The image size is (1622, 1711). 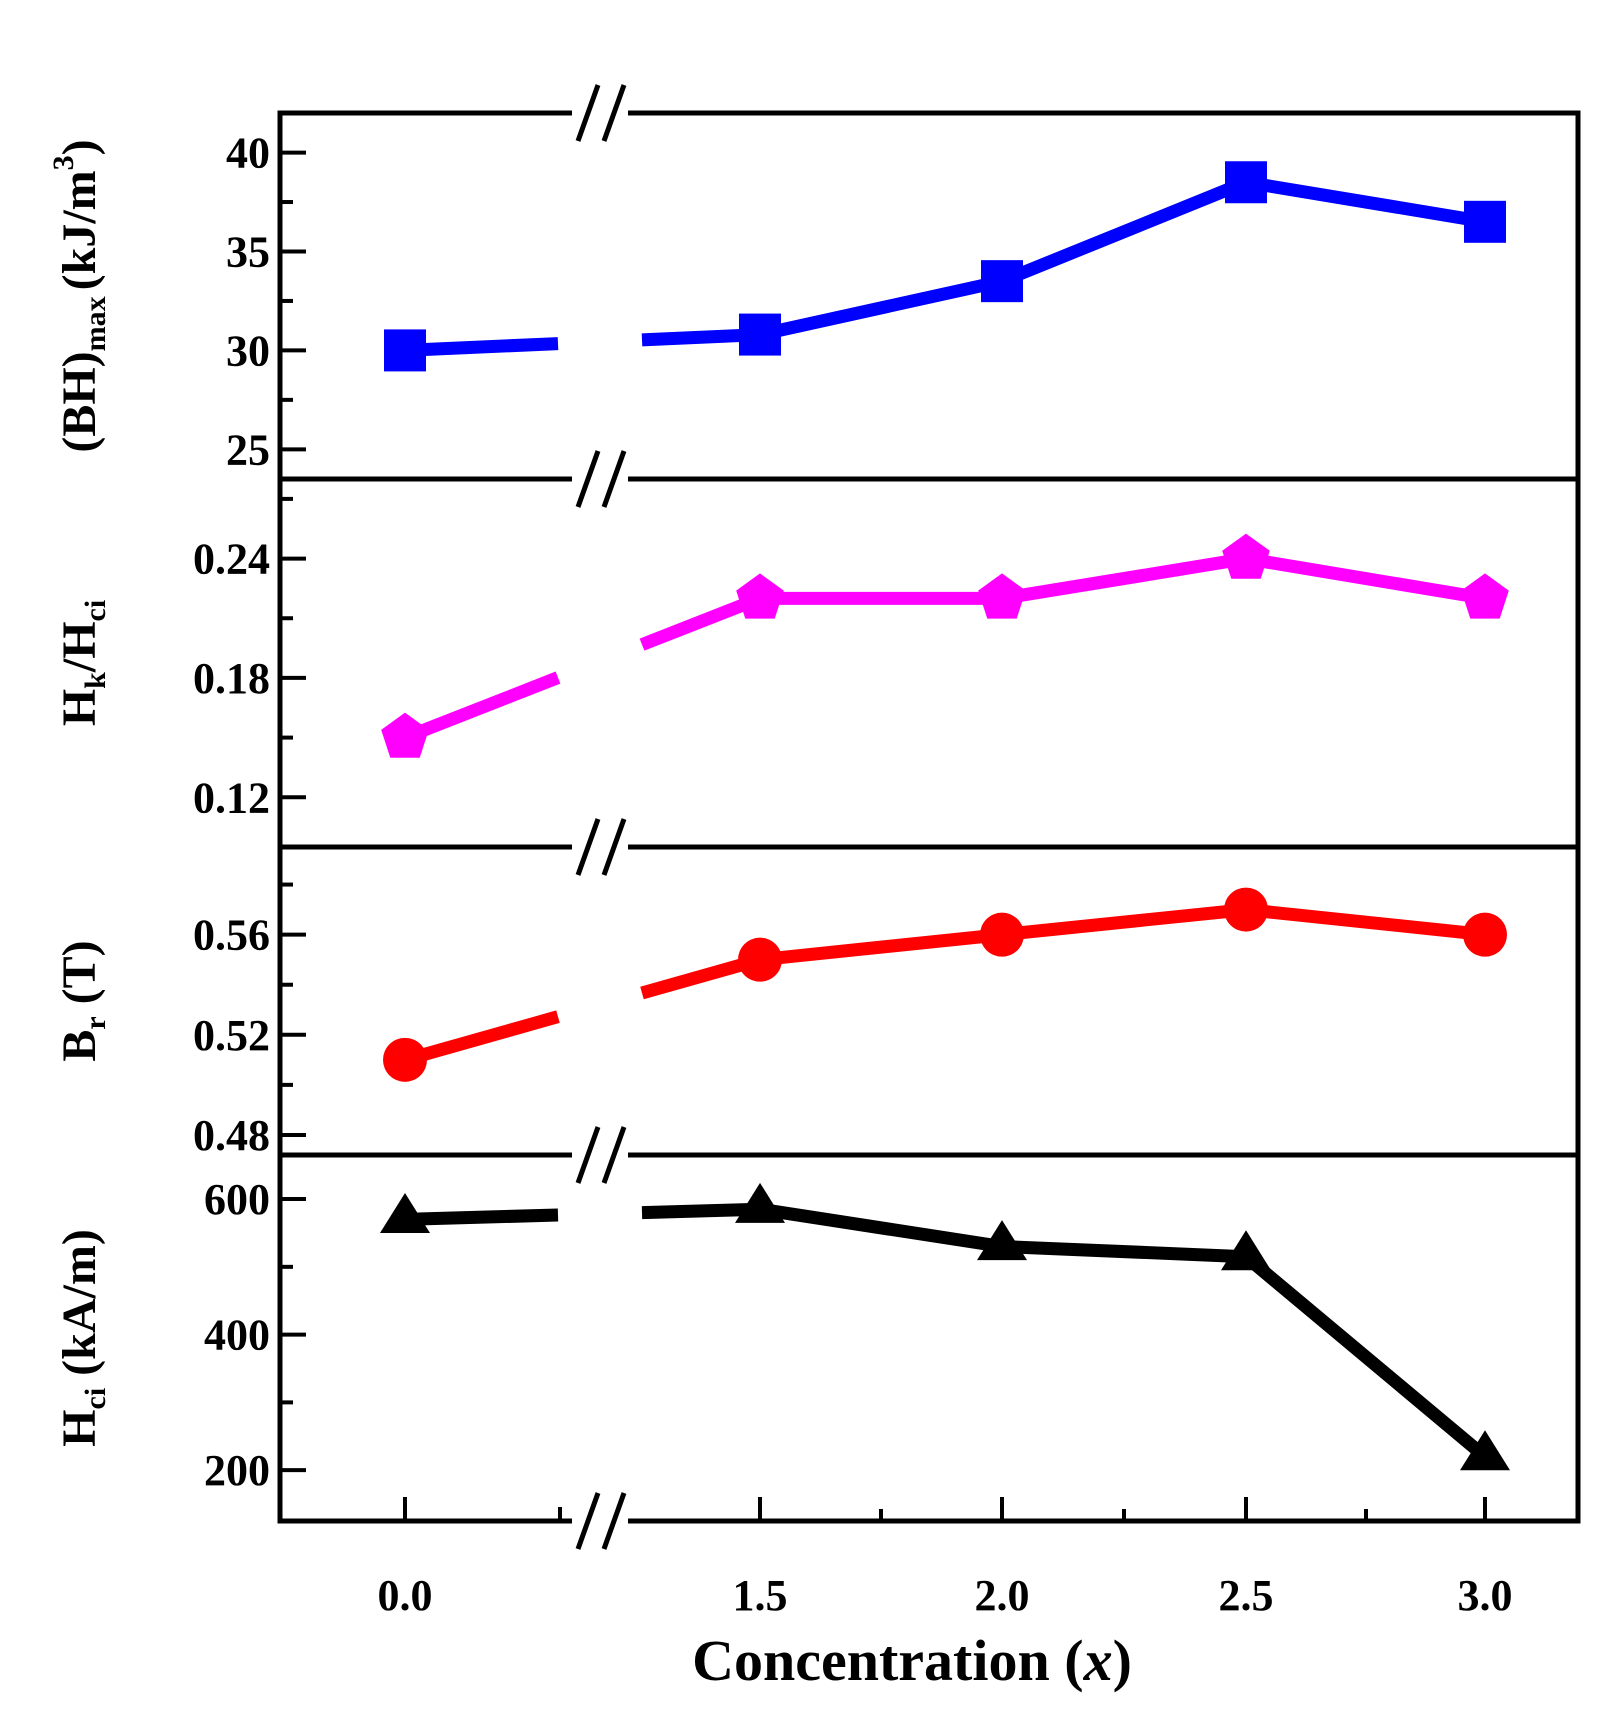 I want to click on y-tick-label: 600, so click(x=237, y=1199).